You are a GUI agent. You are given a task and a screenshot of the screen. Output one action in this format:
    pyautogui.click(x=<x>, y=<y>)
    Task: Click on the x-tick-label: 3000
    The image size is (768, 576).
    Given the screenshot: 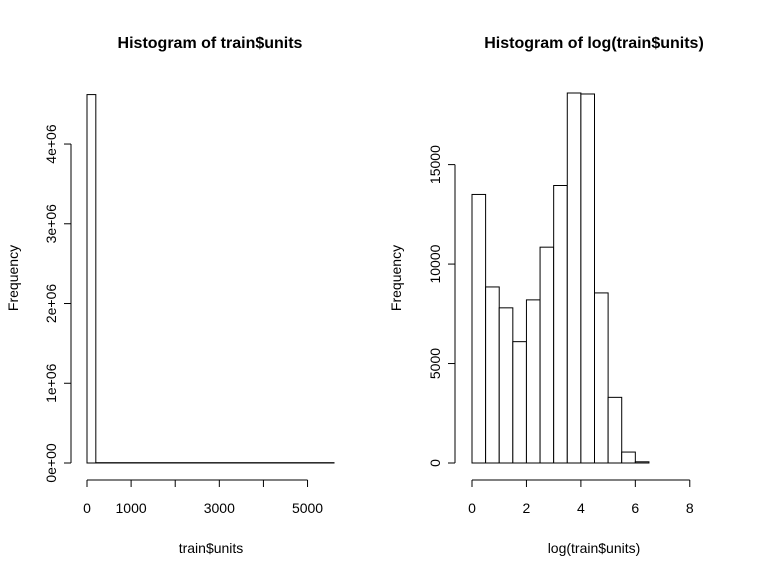 What is the action you would take?
    pyautogui.click(x=219, y=508)
    